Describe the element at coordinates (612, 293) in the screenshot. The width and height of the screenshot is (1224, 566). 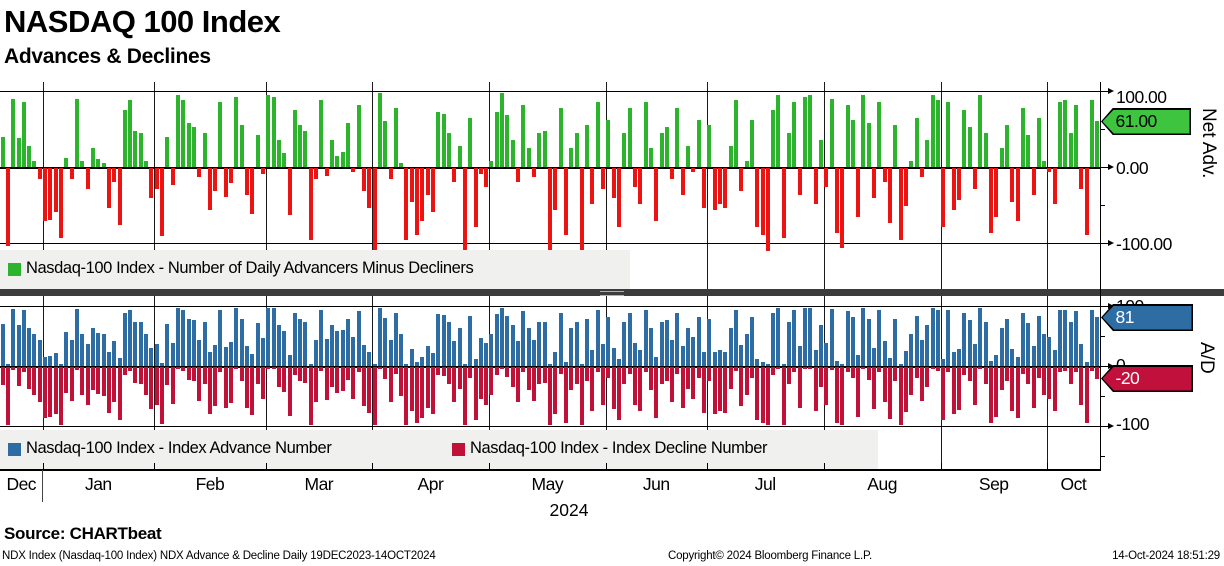
I see `splitter-handle` at that location.